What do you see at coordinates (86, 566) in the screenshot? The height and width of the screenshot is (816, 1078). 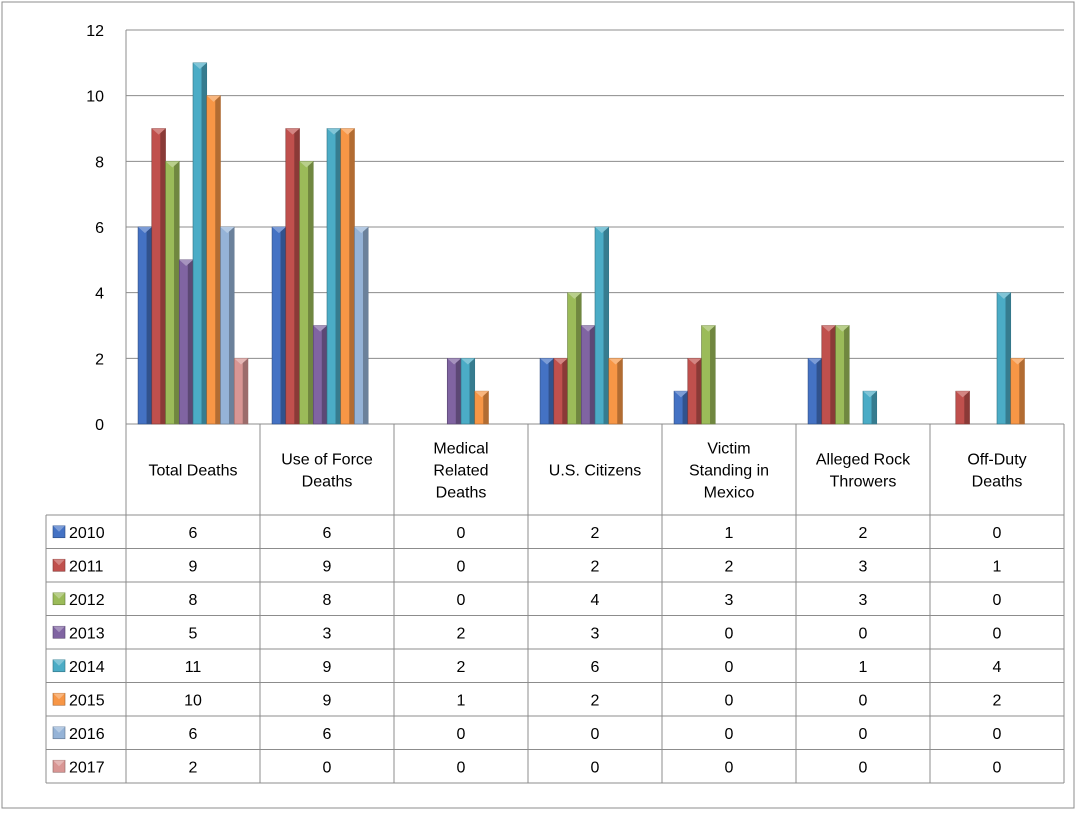 I see `legend-label: 2011` at bounding box center [86, 566].